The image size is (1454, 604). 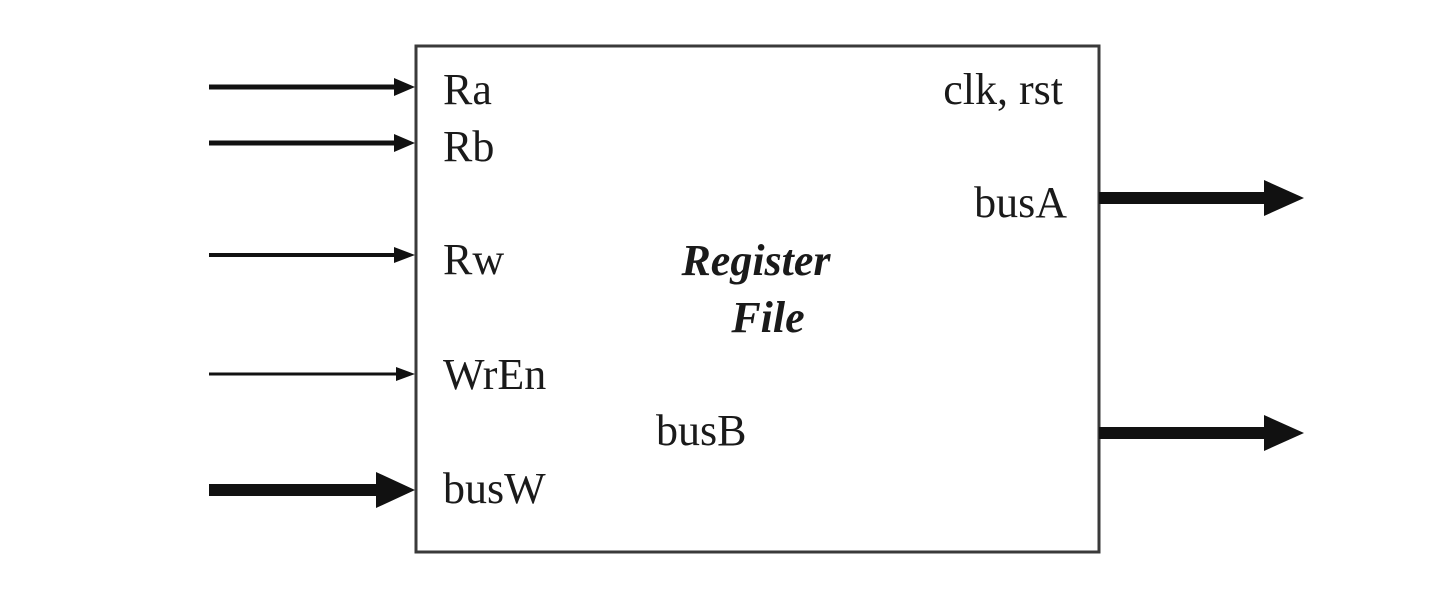 What do you see at coordinates (312, 143) in the screenshot?
I see `input-rb-arrow` at bounding box center [312, 143].